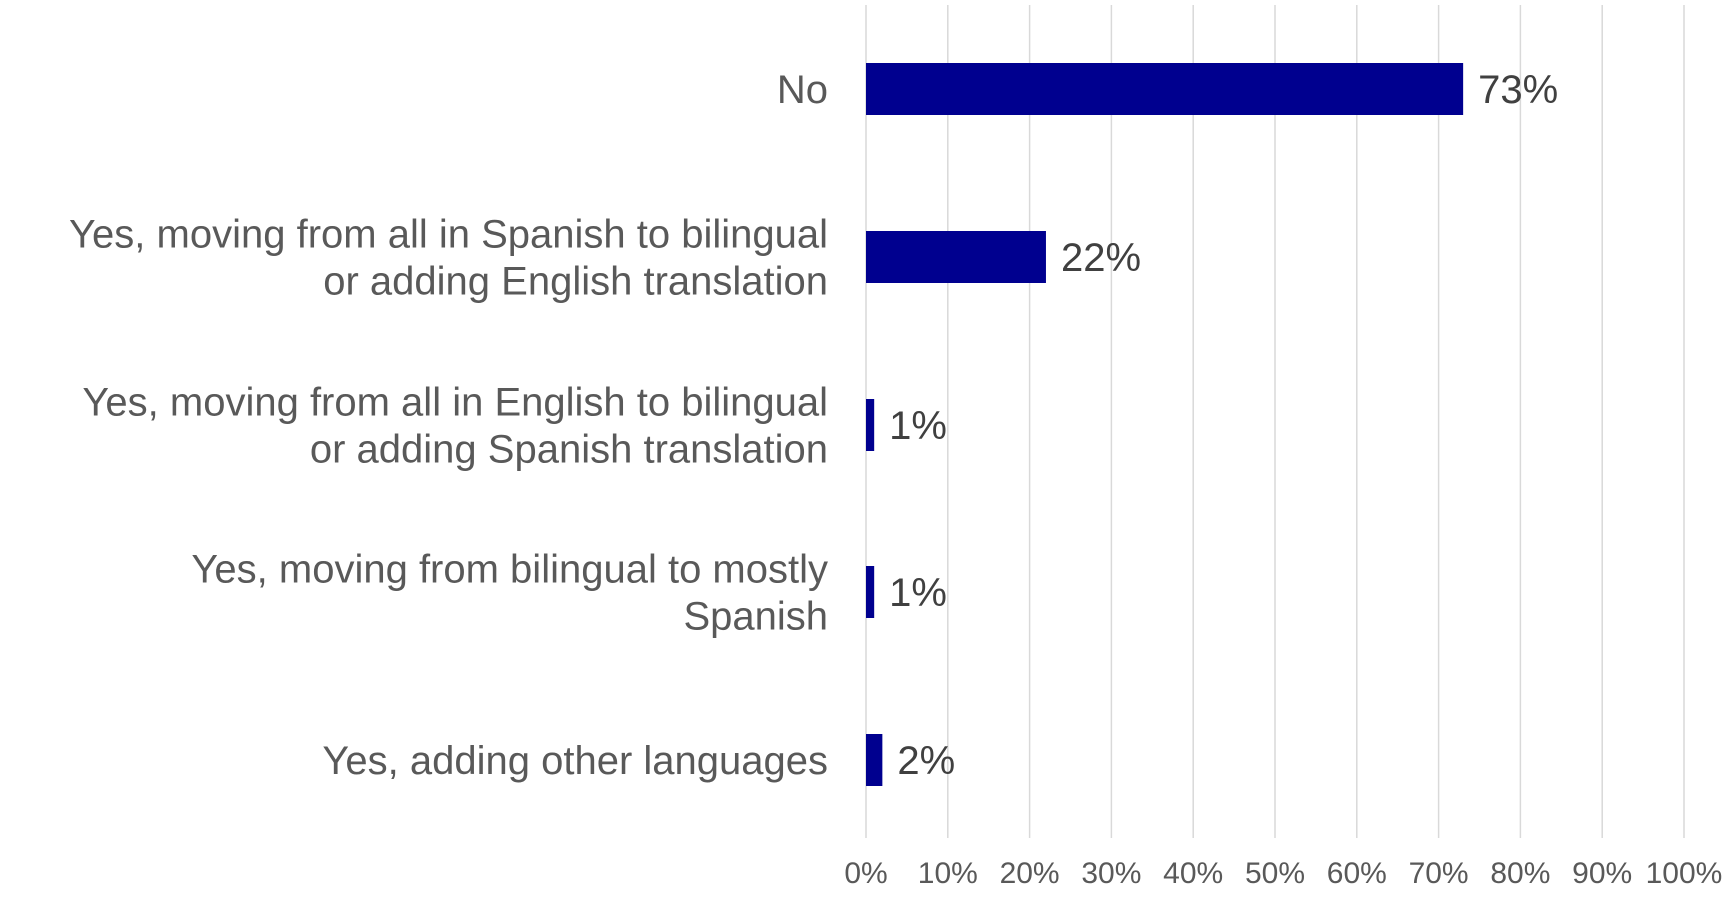  I want to click on category-label: Yes, adding other languages, so click(575, 761).